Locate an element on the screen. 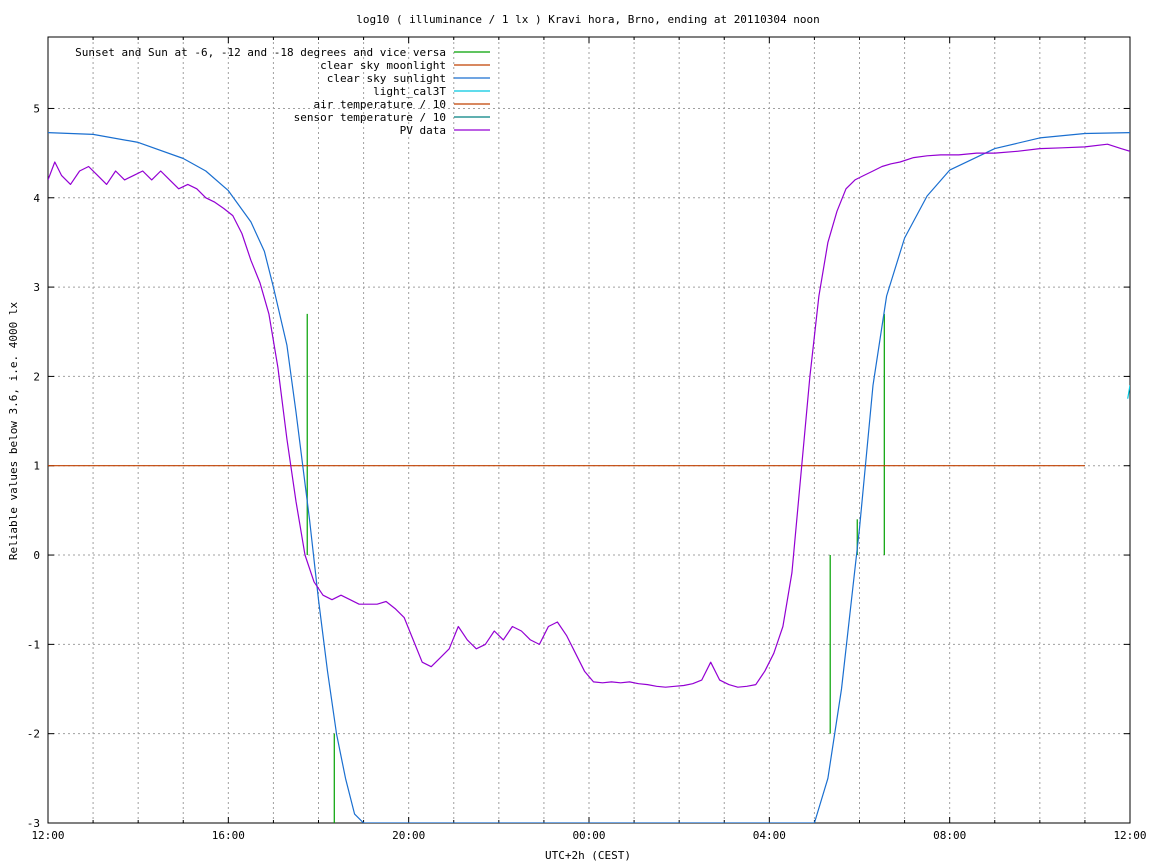 This screenshot has width=1151, height=863. legend-label: sensor temperature / 10 is located at coordinates (370, 117).